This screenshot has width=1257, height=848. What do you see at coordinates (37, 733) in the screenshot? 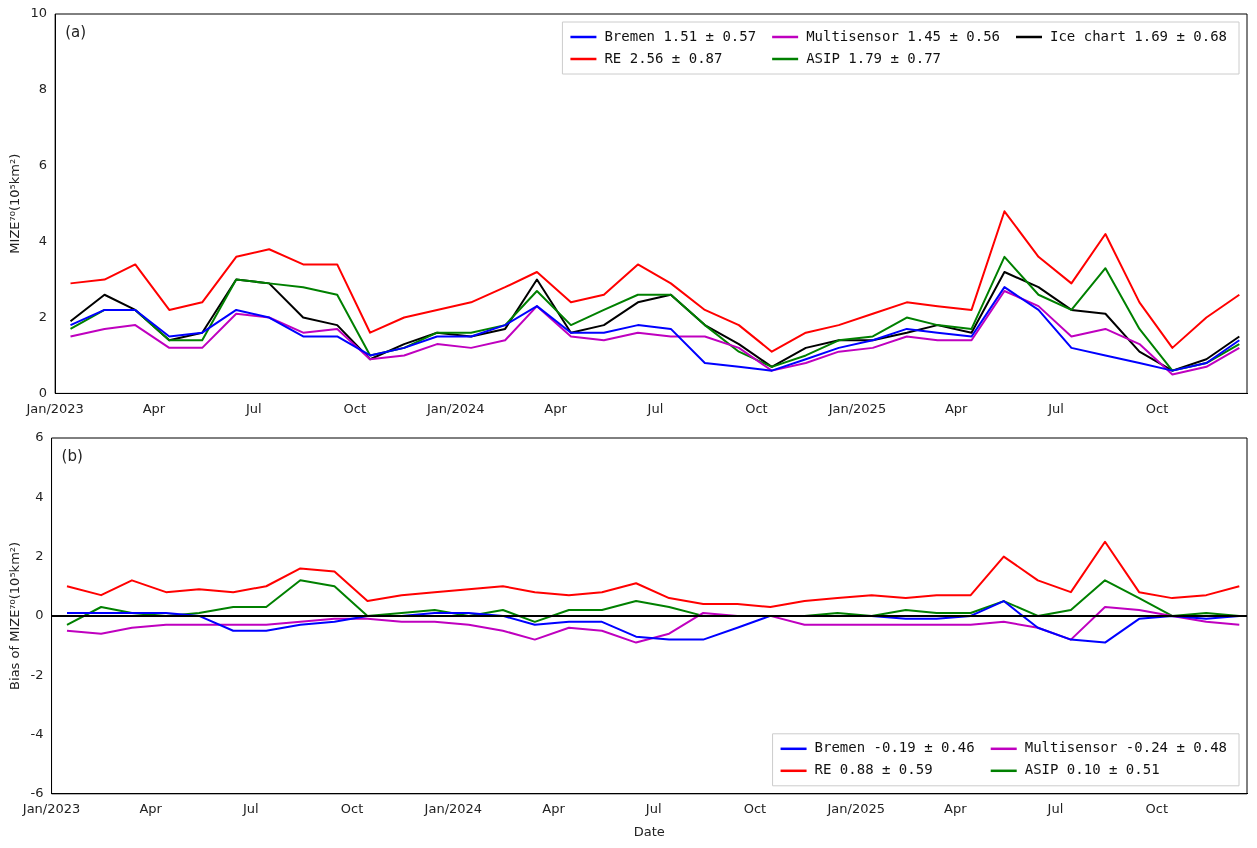
I see `y-tick-label: -4` at bounding box center [37, 733].